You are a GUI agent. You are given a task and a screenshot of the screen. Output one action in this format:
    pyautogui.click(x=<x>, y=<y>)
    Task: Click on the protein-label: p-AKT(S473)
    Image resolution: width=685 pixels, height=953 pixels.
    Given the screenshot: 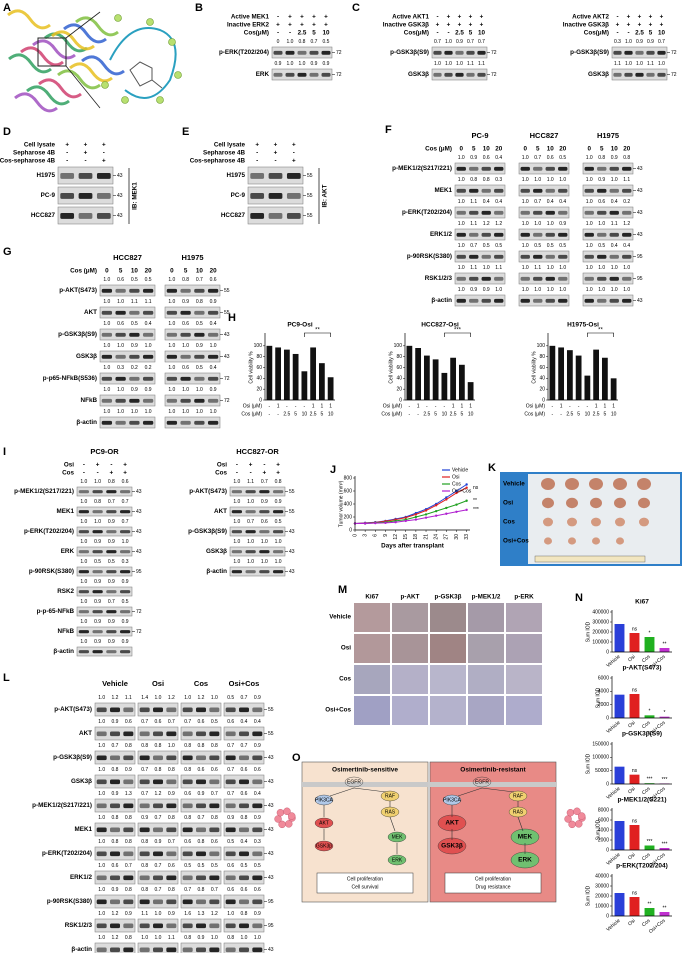 What is the action you would take?
    pyautogui.click(x=78, y=290)
    